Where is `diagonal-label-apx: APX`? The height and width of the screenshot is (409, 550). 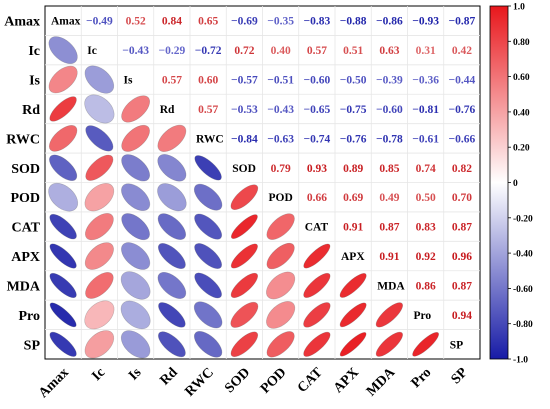
diagonal-label-apx: APX is located at coordinates (353, 257).